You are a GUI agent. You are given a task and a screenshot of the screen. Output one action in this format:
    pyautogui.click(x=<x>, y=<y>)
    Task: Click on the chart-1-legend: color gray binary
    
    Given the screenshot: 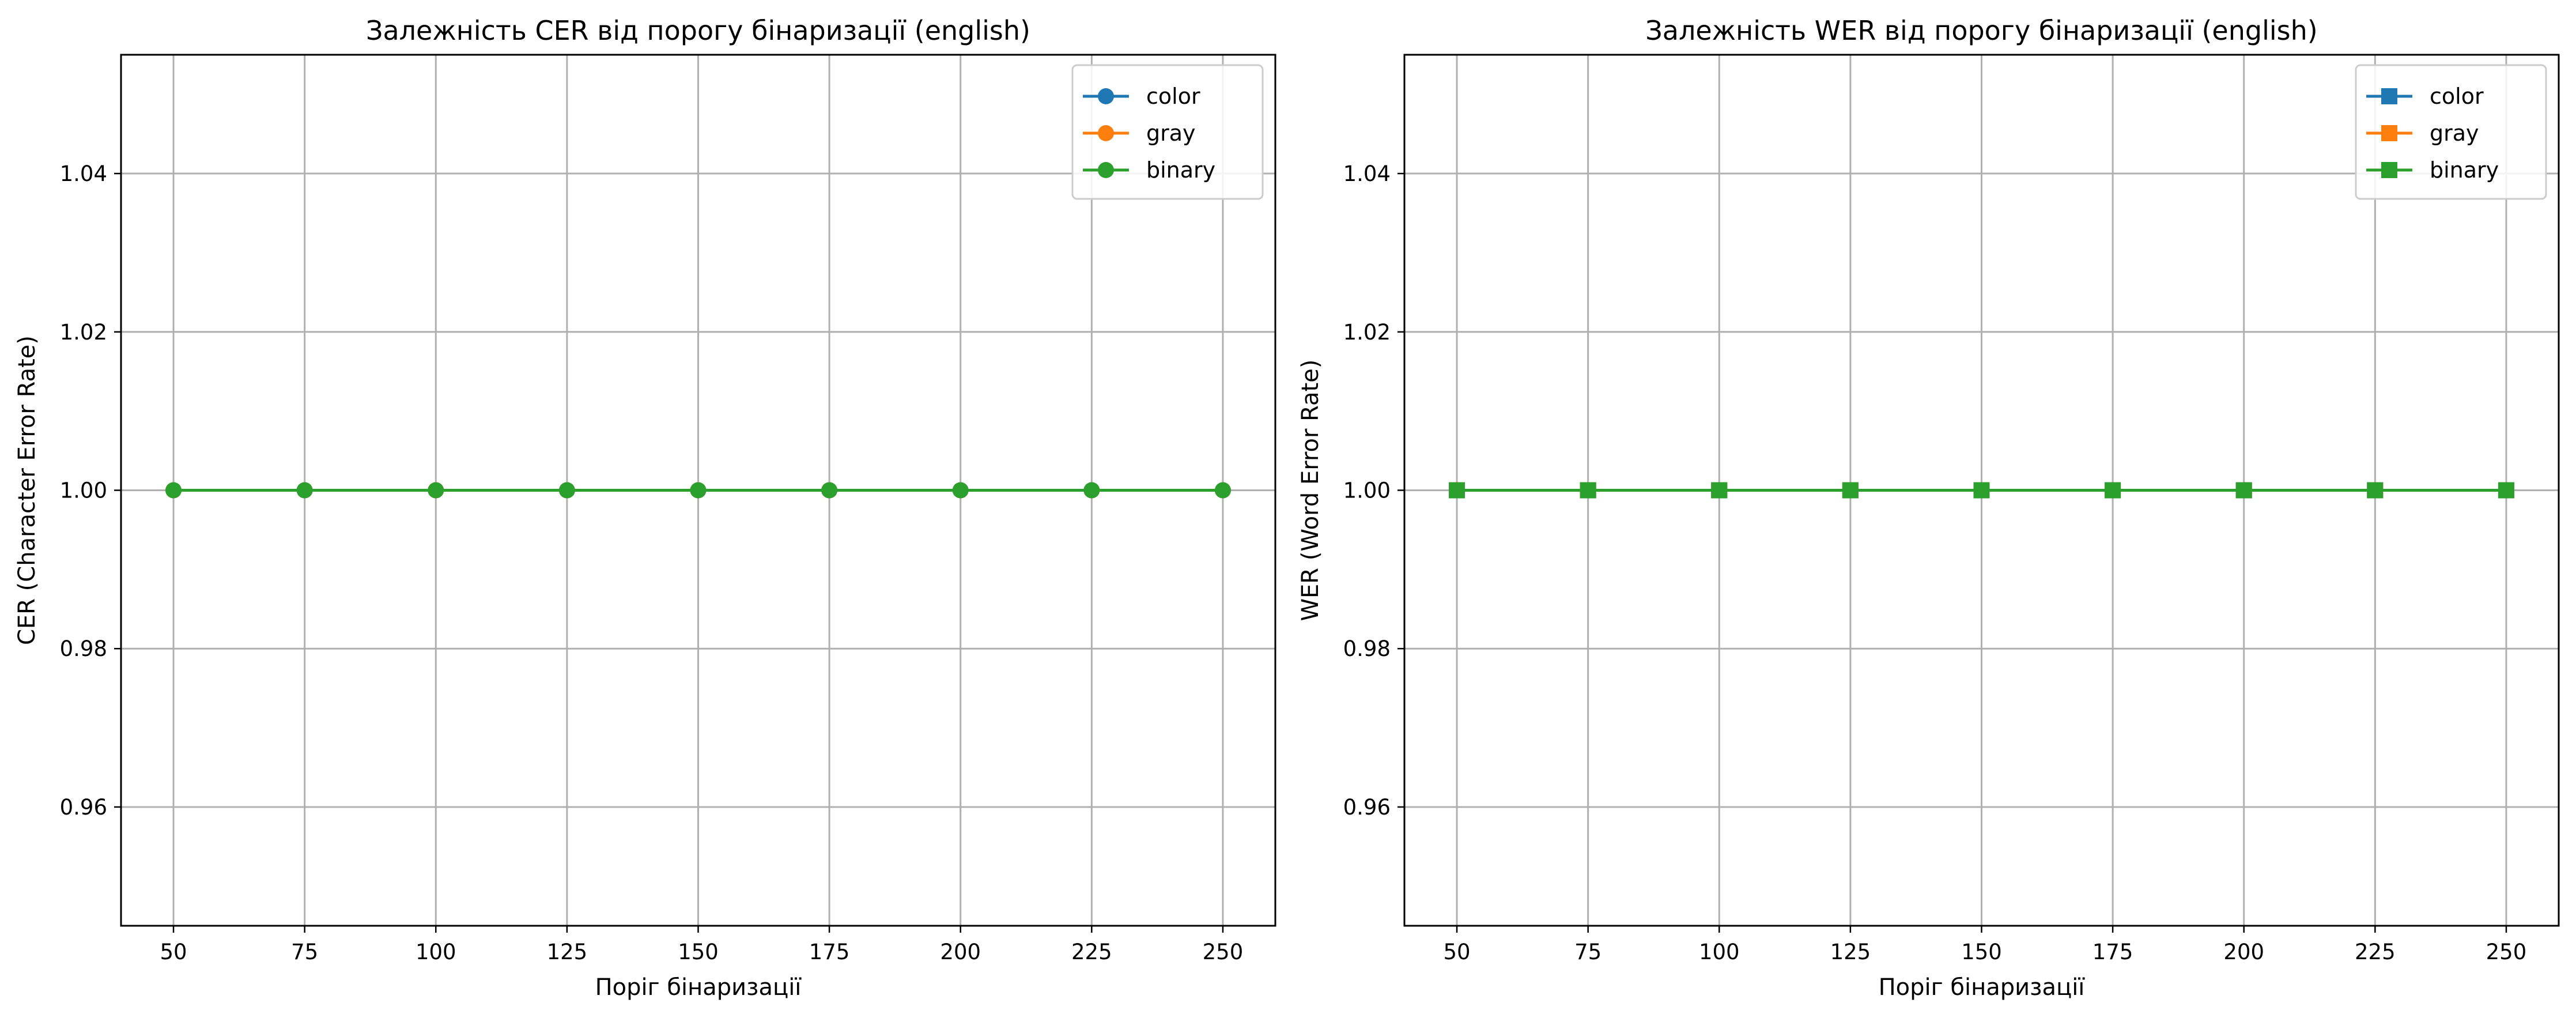 What is the action you would take?
    pyautogui.click(x=1167, y=132)
    